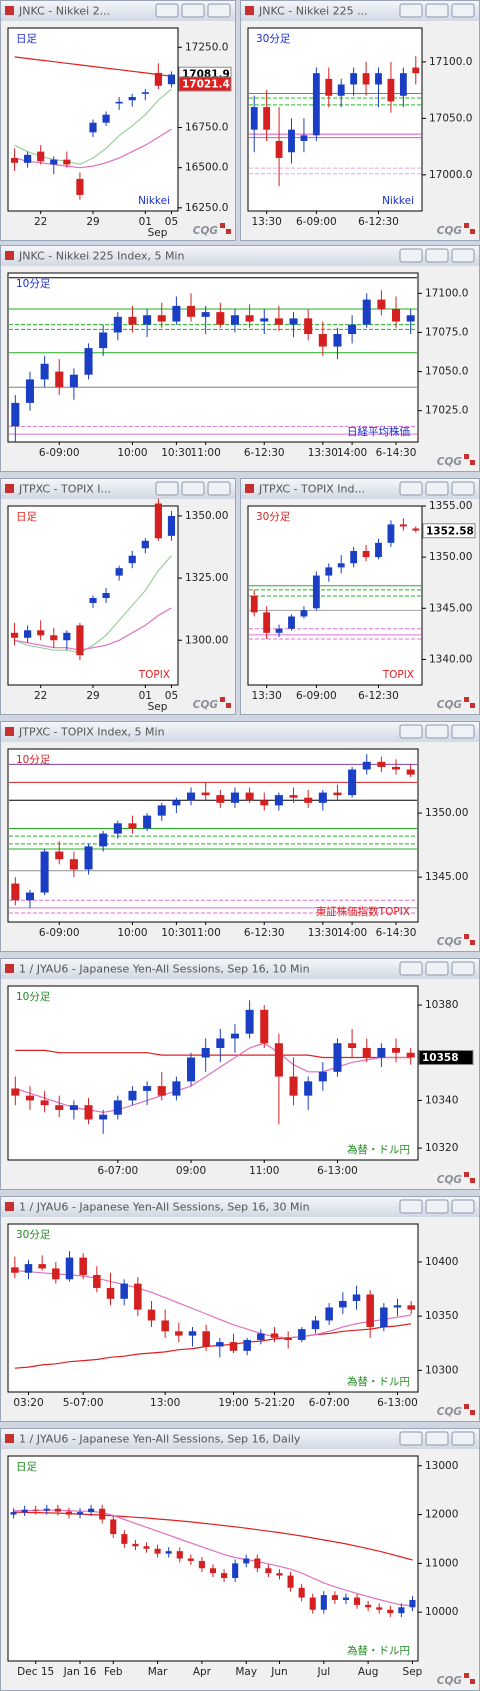  I want to click on x-tick-label: 13:30, so click(323, 453).